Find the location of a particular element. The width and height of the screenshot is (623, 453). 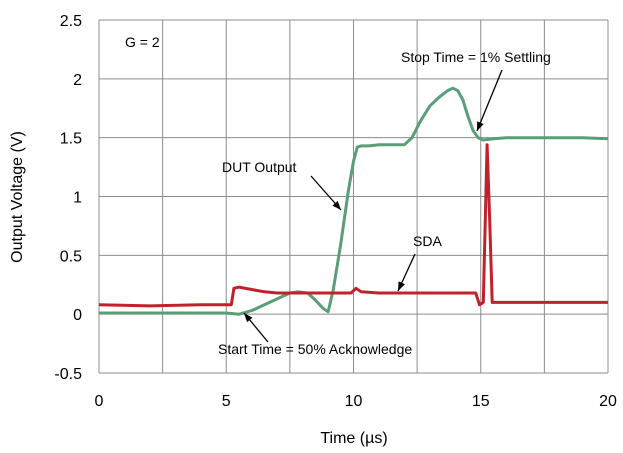

y-tick-label: -0.5 is located at coordinates (68, 374).